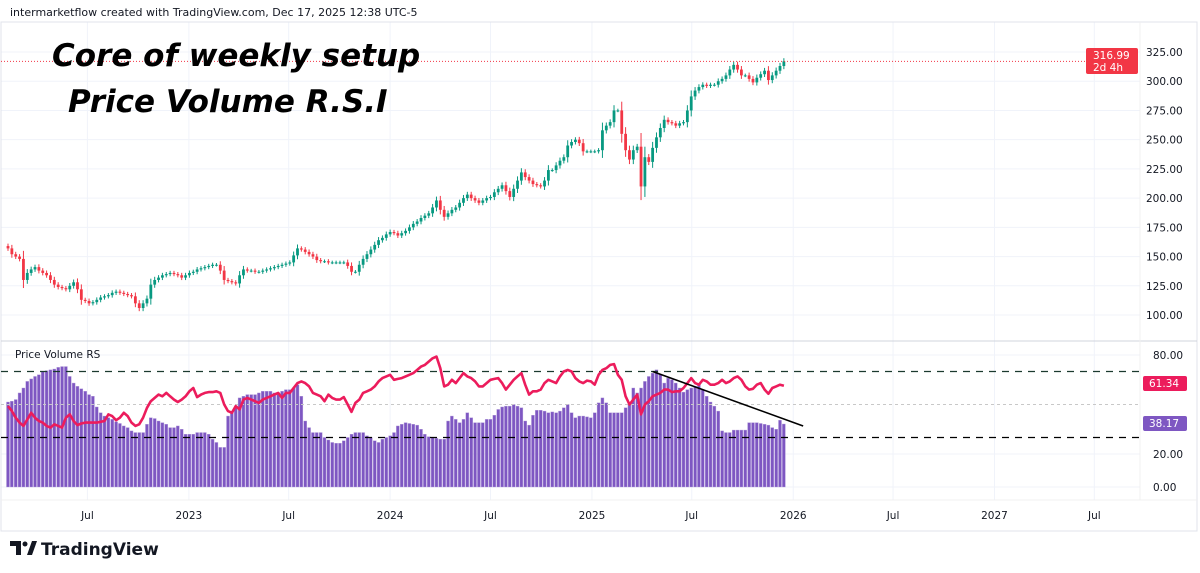  What do you see at coordinates (58, 355) in the screenshot?
I see `indicator-title: Price Volume RS` at bounding box center [58, 355].